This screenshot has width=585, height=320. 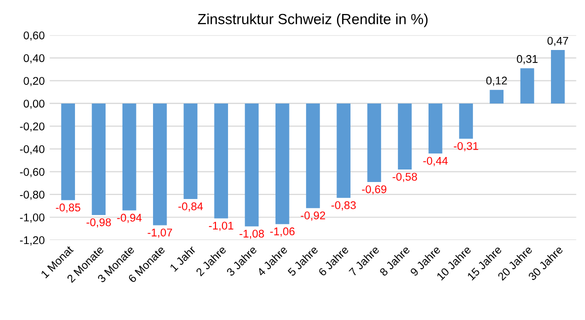 What do you see at coordinates (527, 59) in the screenshot?
I see `data-label: 0,31` at bounding box center [527, 59].